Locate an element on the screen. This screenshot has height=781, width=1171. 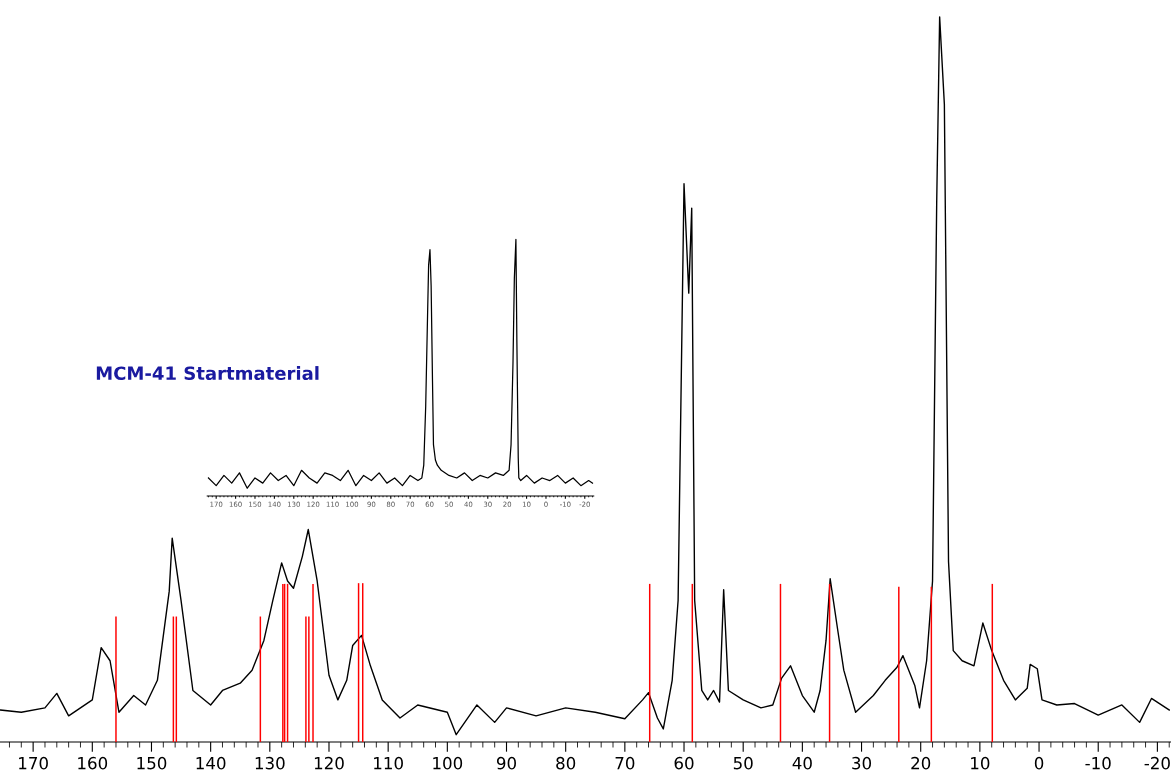
x-tick-label: 90 is located at coordinates (506, 763).